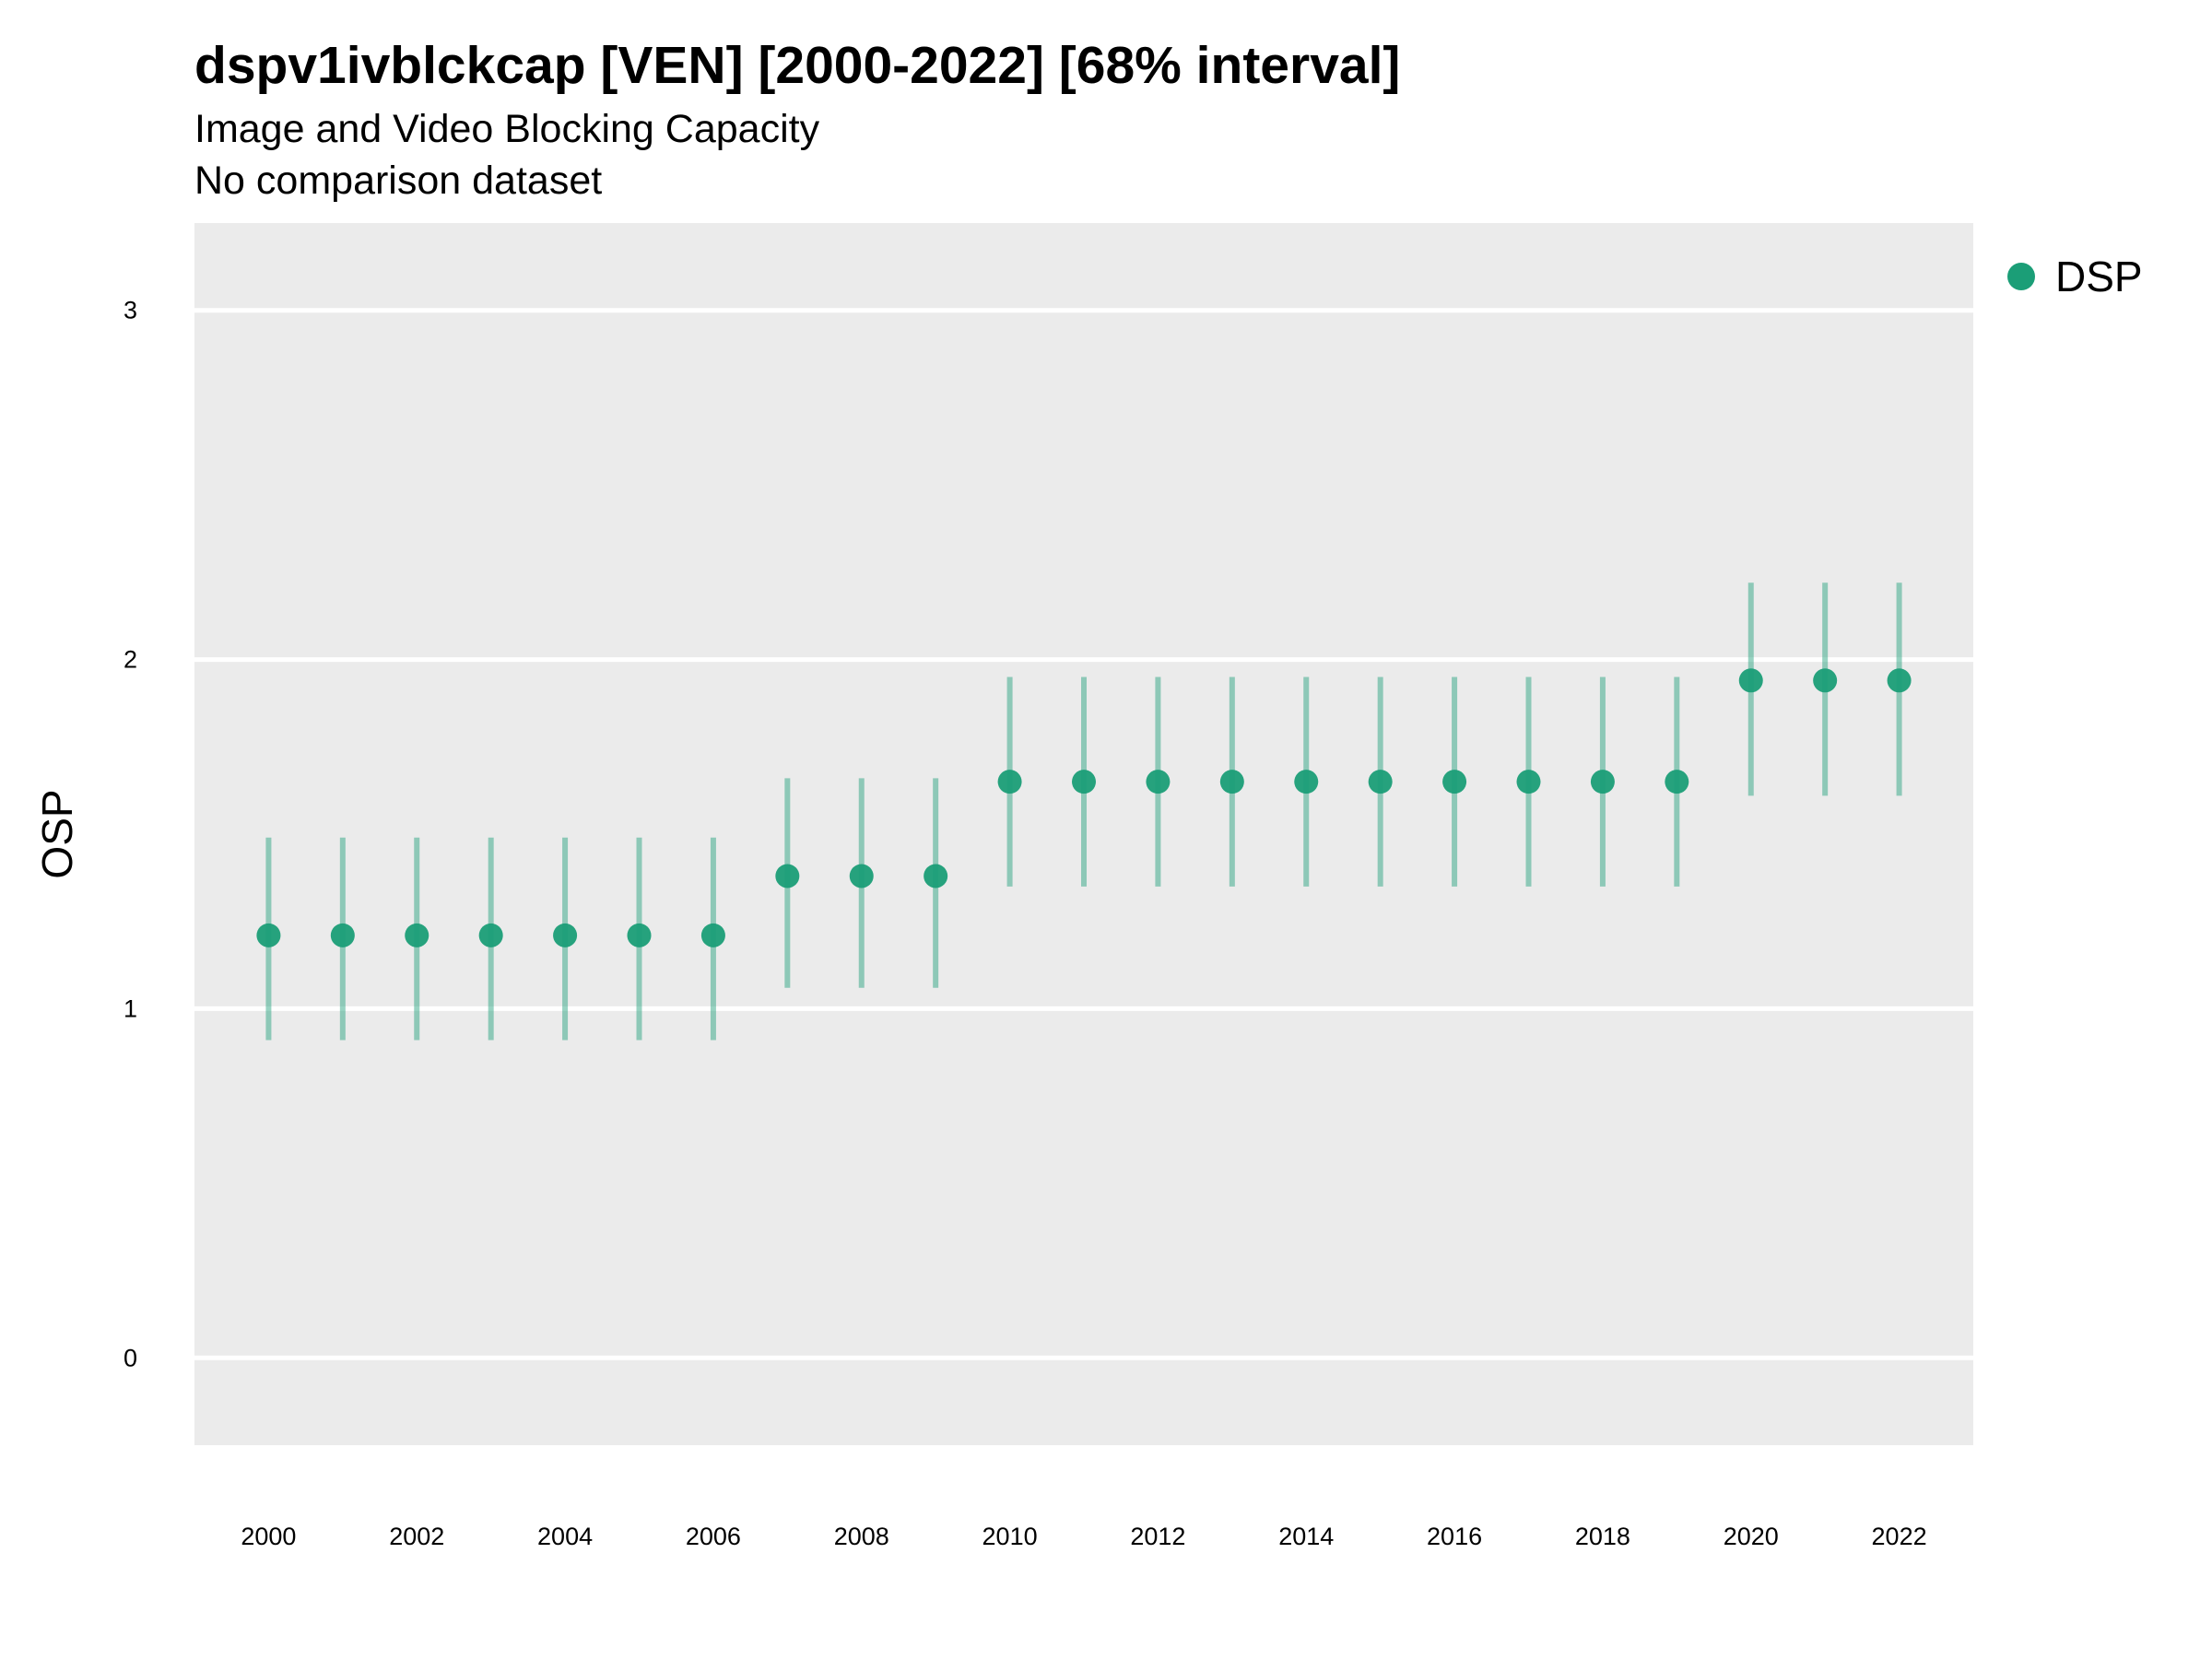 The height and width of the screenshot is (1659, 2212). Describe the element at coordinates (1602, 1536) in the screenshot. I see `x-tick-label: 2018` at that location.